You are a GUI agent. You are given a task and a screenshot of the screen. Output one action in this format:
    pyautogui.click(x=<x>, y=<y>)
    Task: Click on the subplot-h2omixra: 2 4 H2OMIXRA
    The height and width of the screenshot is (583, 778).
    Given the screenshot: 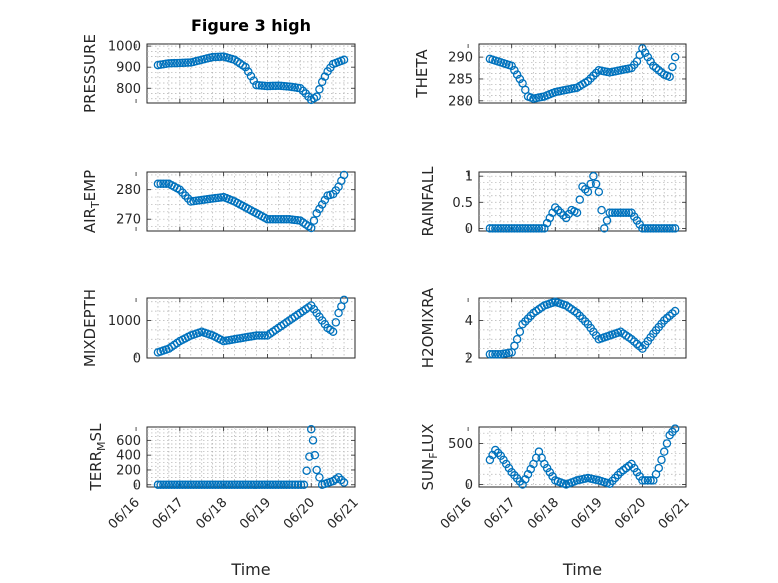 What is the action you would take?
    pyautogui.click(x=553, y=327)
    